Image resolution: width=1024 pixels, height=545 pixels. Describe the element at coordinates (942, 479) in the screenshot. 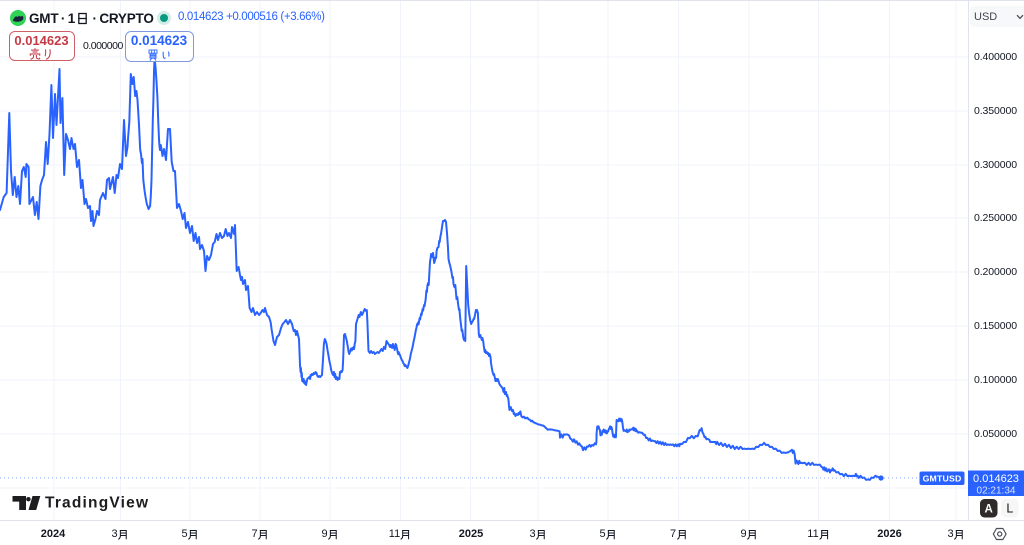

I see `svg-text: GMTUSD` at that location.